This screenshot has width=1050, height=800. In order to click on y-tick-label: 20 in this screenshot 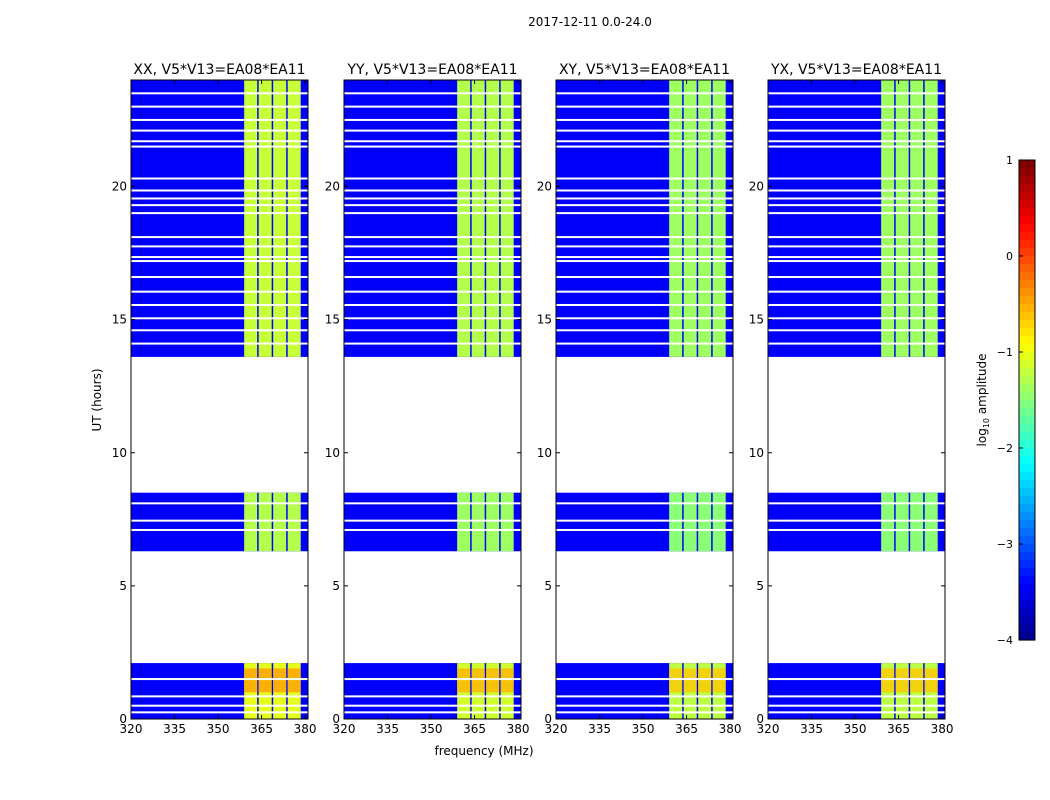, I will do `click(332, 187)`.